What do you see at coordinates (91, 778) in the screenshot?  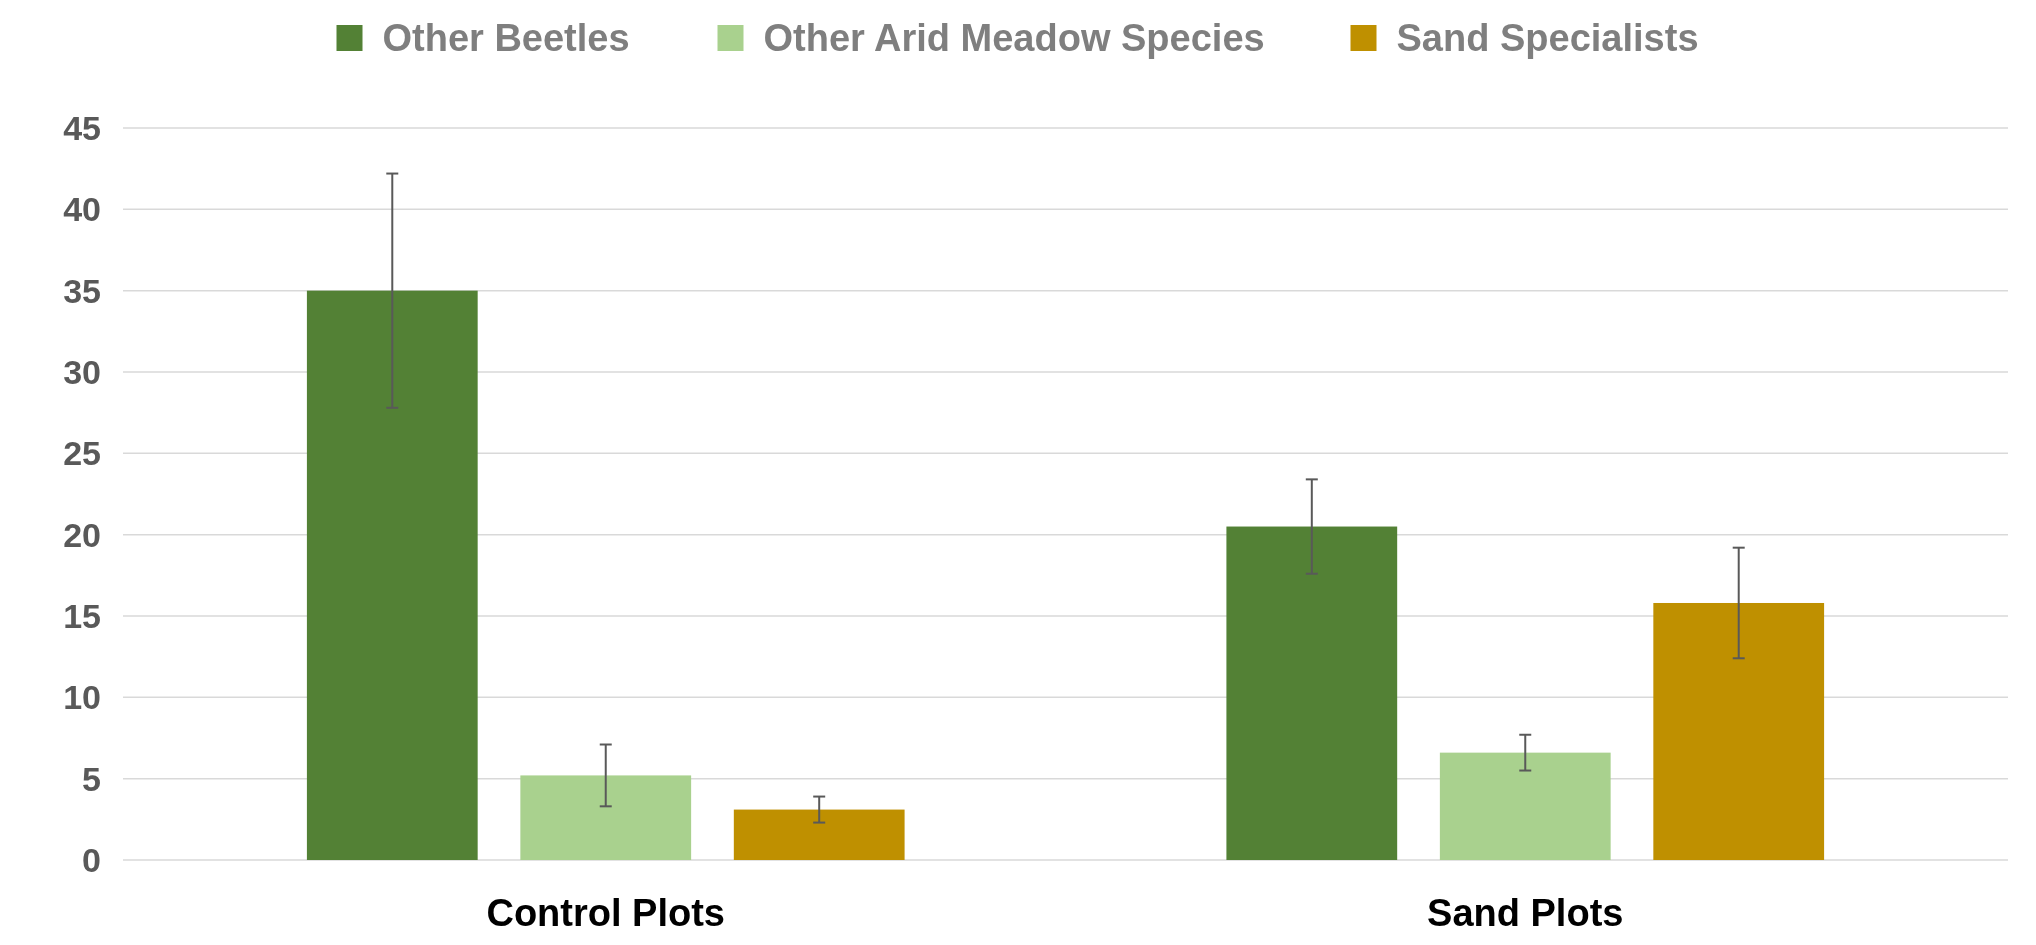 I see `y-tick-label: 5` at bounding box center [91, 778].